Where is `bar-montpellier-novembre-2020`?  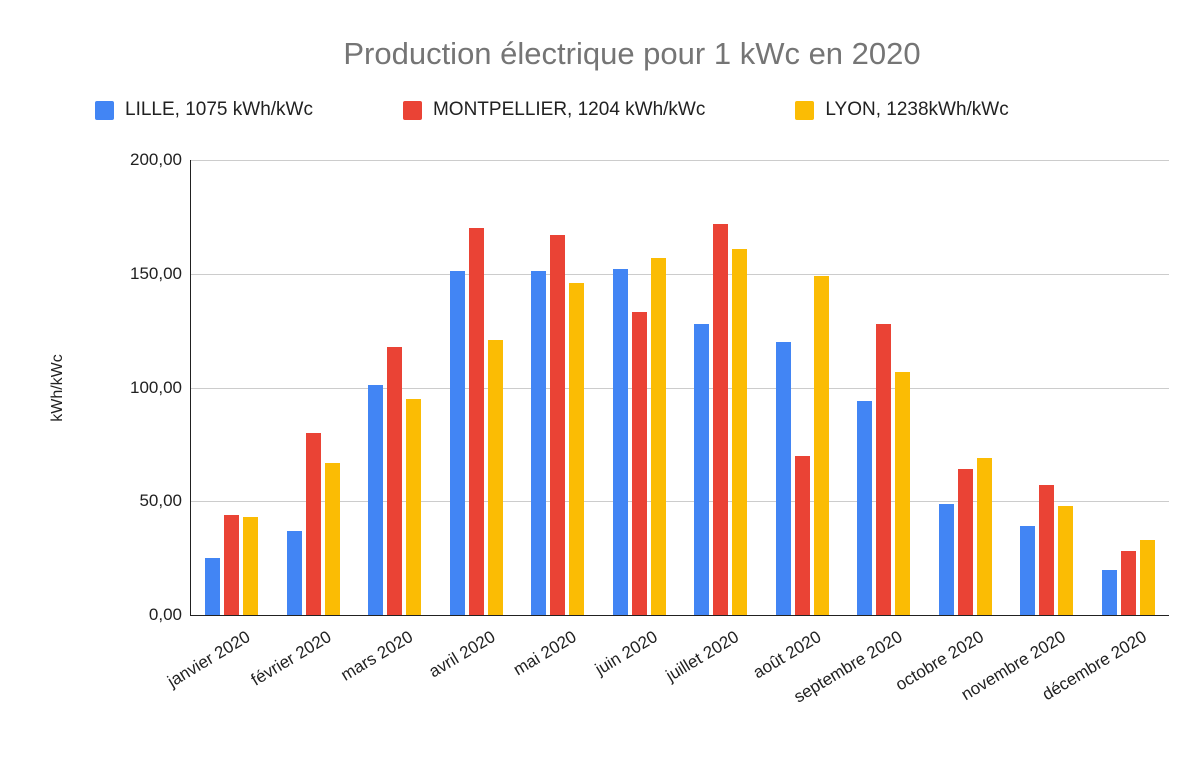
bar-montpellier-novembre-2020 is located at coordinates (1047, 550).